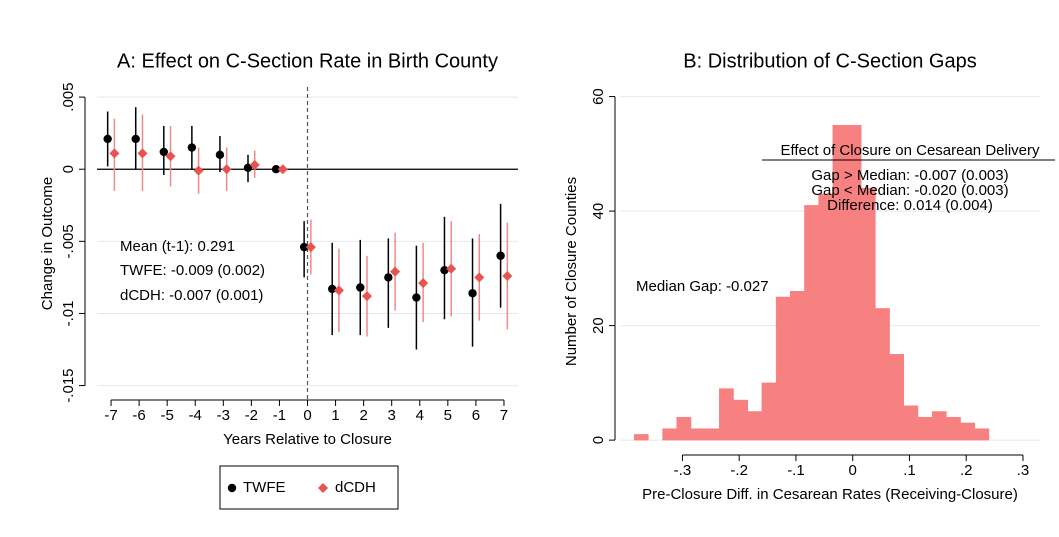 The height and width of the screenshot is (537, 1059). What do you see at coordinates (68, 385) in the screenshot?
I see `y-tick-label: -.015` at bounding box center [68, 385].